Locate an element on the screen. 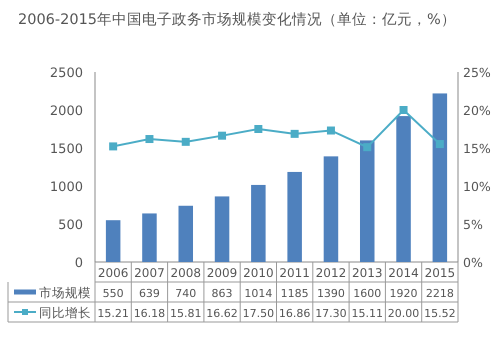 The height and width of the screenshot is (362, 500). chart-title: 2006-2015年中国电子政务市场规模变化情况（单位：亿元，%） is located at coordinates (237, 19).